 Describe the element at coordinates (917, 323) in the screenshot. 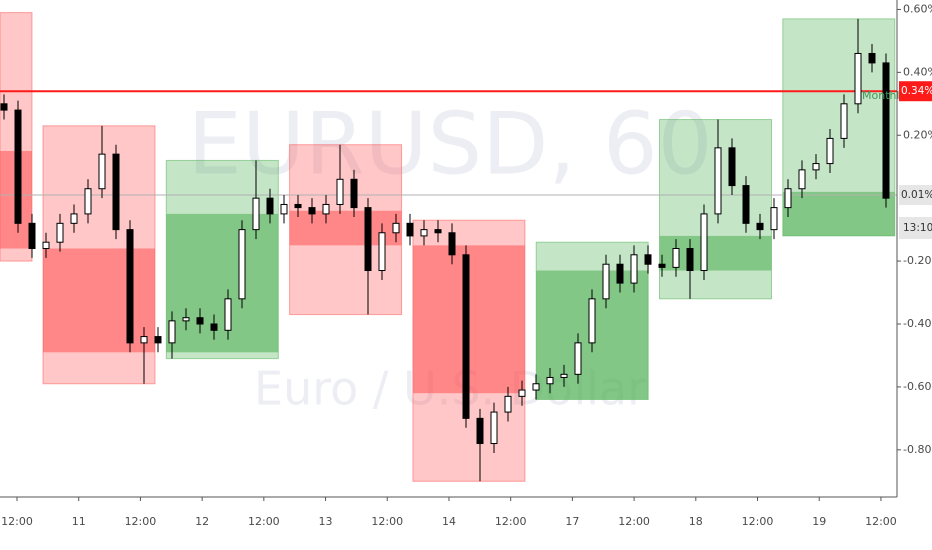

I see `y-tick-label: -0.40%` at that location.